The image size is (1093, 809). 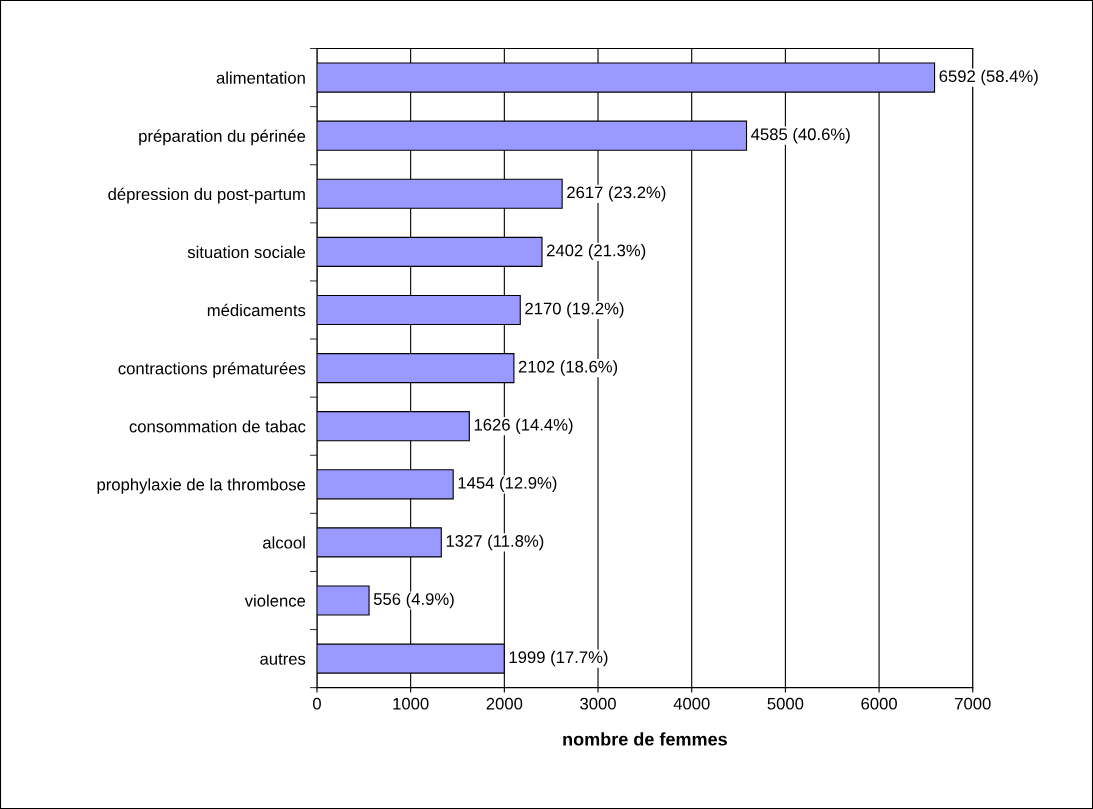 What do you see at coordinates (568, 368) in the screenshot?
I see `data-label: 2102 (18.6%)` at bounding box center [568, 368].